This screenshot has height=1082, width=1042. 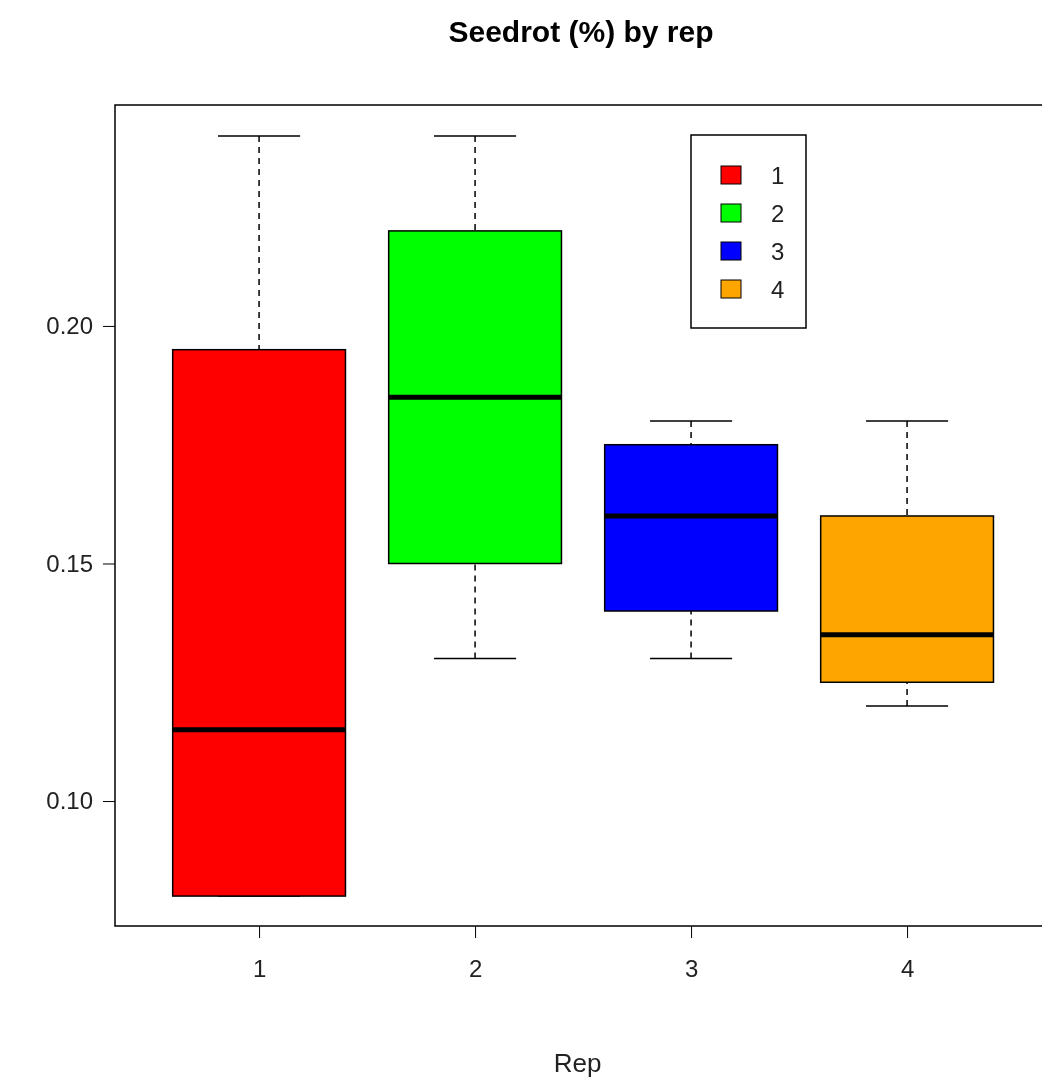 What do you see at coordinates (69, 563) in the screenshot?
I see `y-tick-label: 0.15` at bounding box center [69, 563].